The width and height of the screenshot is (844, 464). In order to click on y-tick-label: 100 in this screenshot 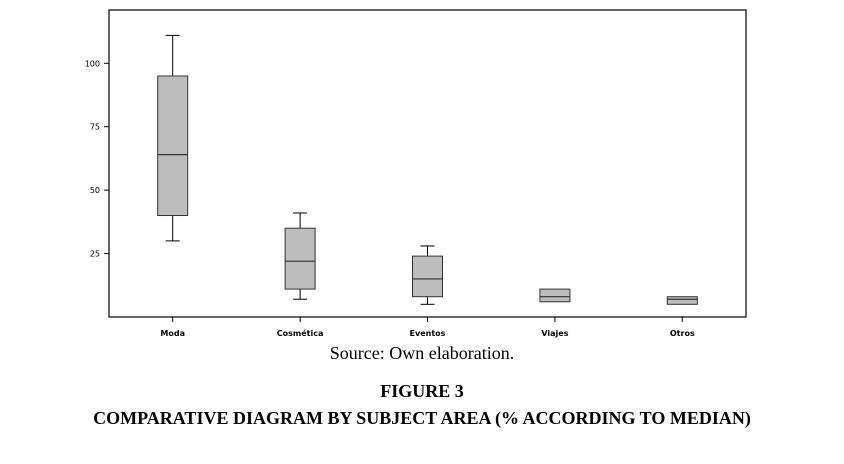, I will do `click(92, 63)`.